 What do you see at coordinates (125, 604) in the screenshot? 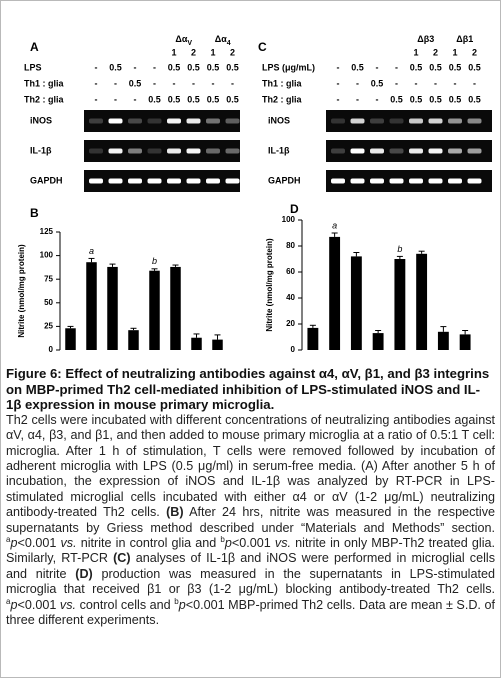
I see `caption-text: control cells and` at bounding box center [125, 604].